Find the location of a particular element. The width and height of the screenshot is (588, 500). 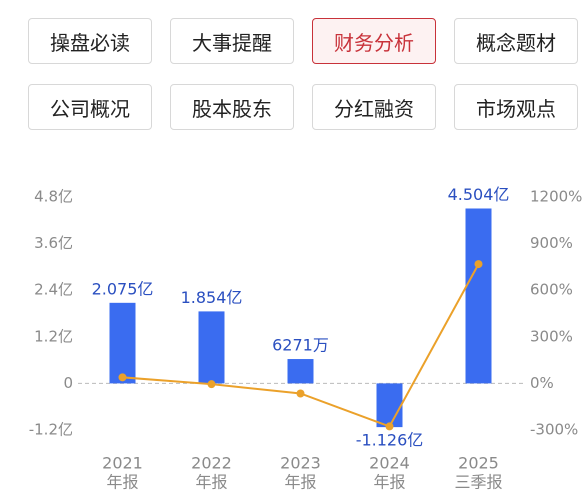

tab-button: 分红融资 is located at coordinates (374, 107).